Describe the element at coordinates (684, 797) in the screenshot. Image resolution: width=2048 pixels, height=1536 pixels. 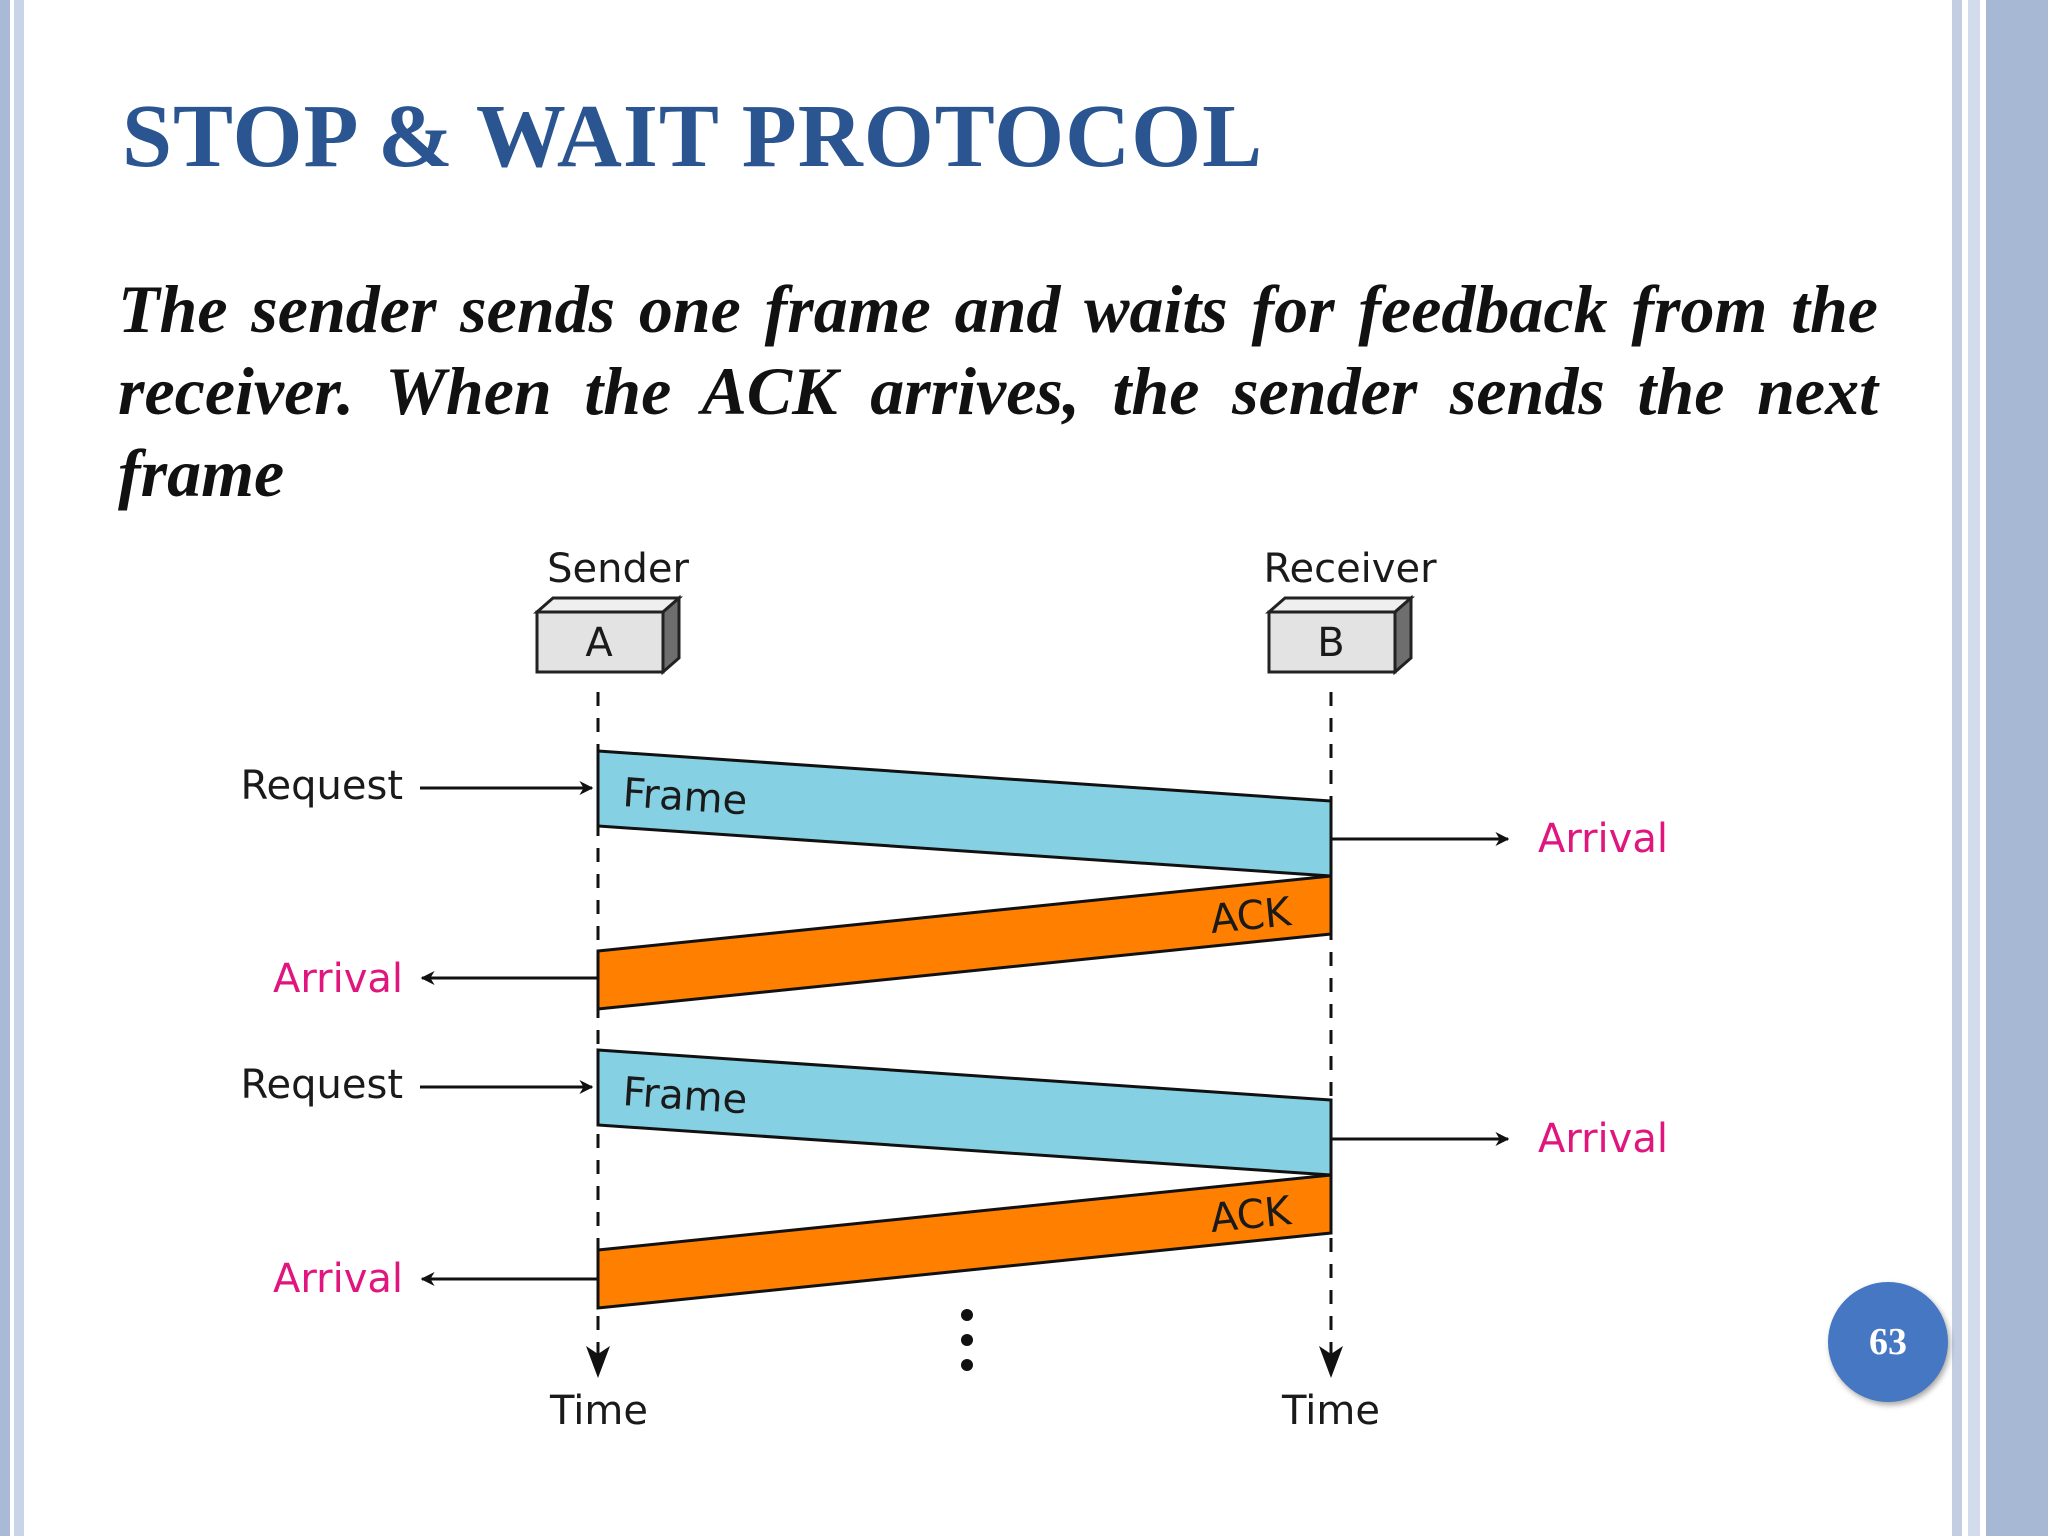
I see `frame-label-1: Frame` at that location.